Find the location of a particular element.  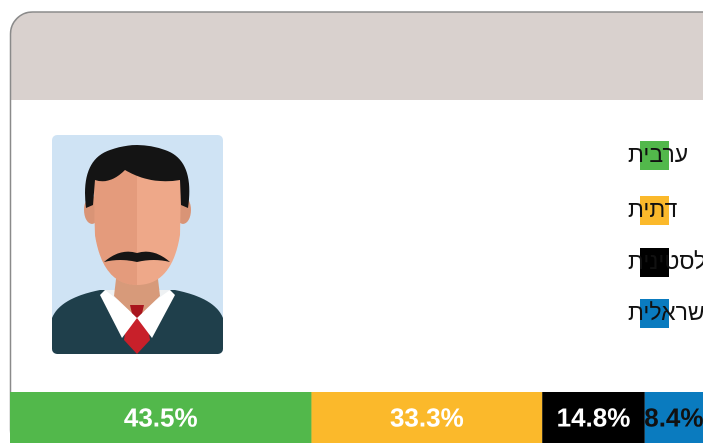

legend-label: דתית is located at coordinates (653, 209).